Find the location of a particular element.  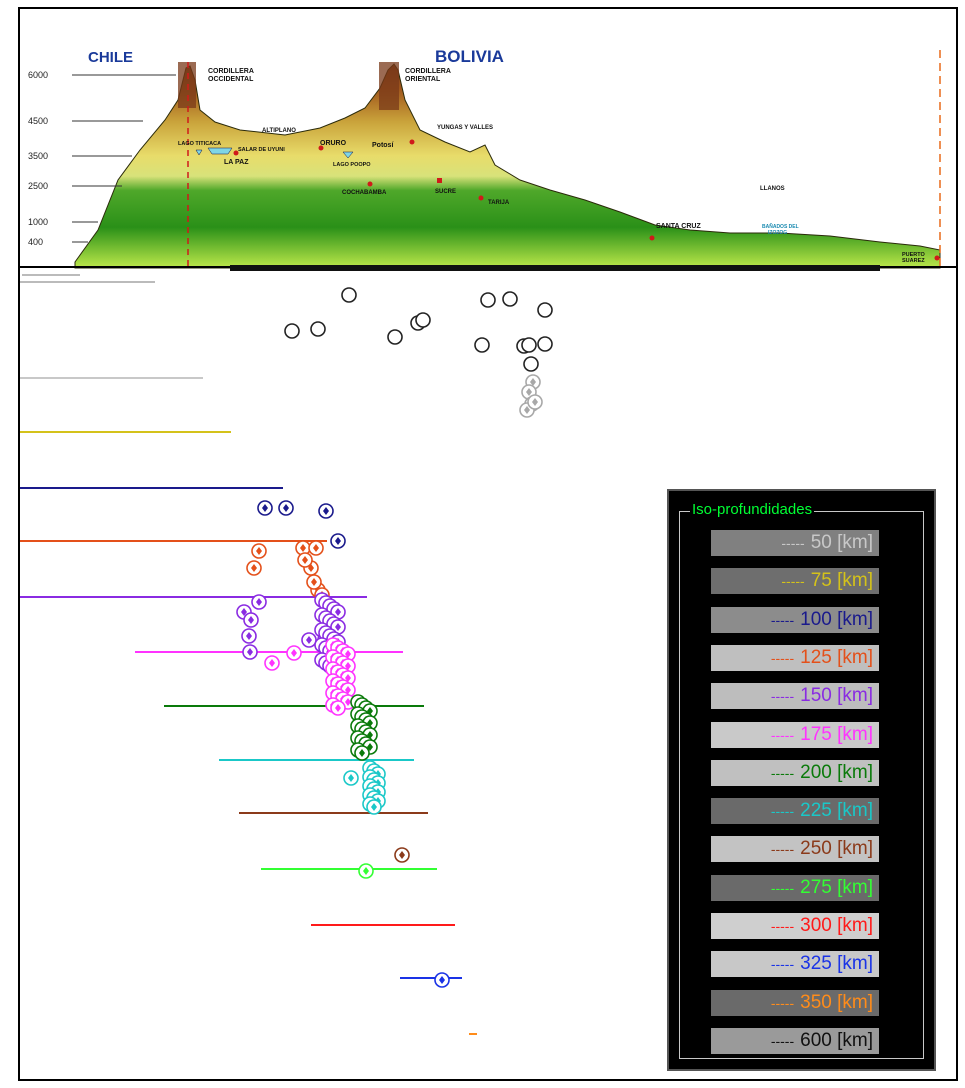

label-lago-titicaca: LAGO TITICACA is located at coordinates (199, 144).